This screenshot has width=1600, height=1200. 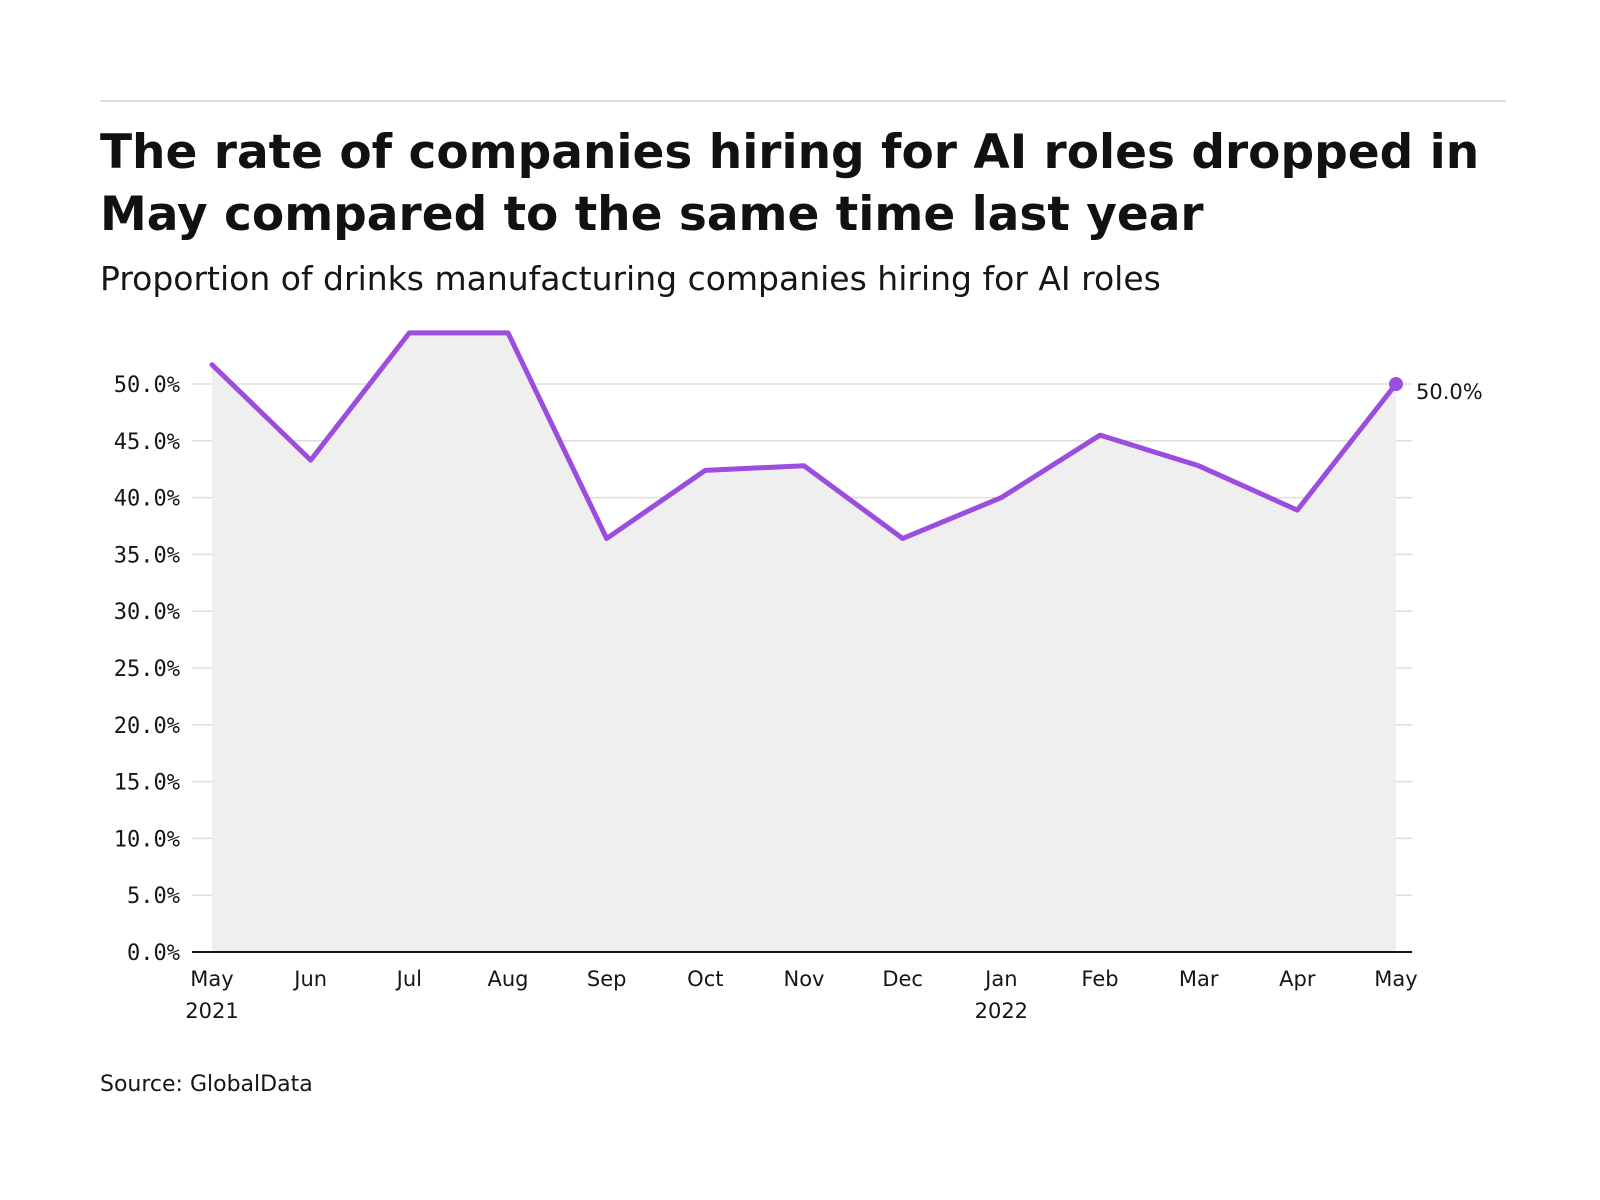 What do you see at coordinates (147, 726) in the screenshot?
I see `y-tick-label: 20.0%` at bounding box center [147, 726].